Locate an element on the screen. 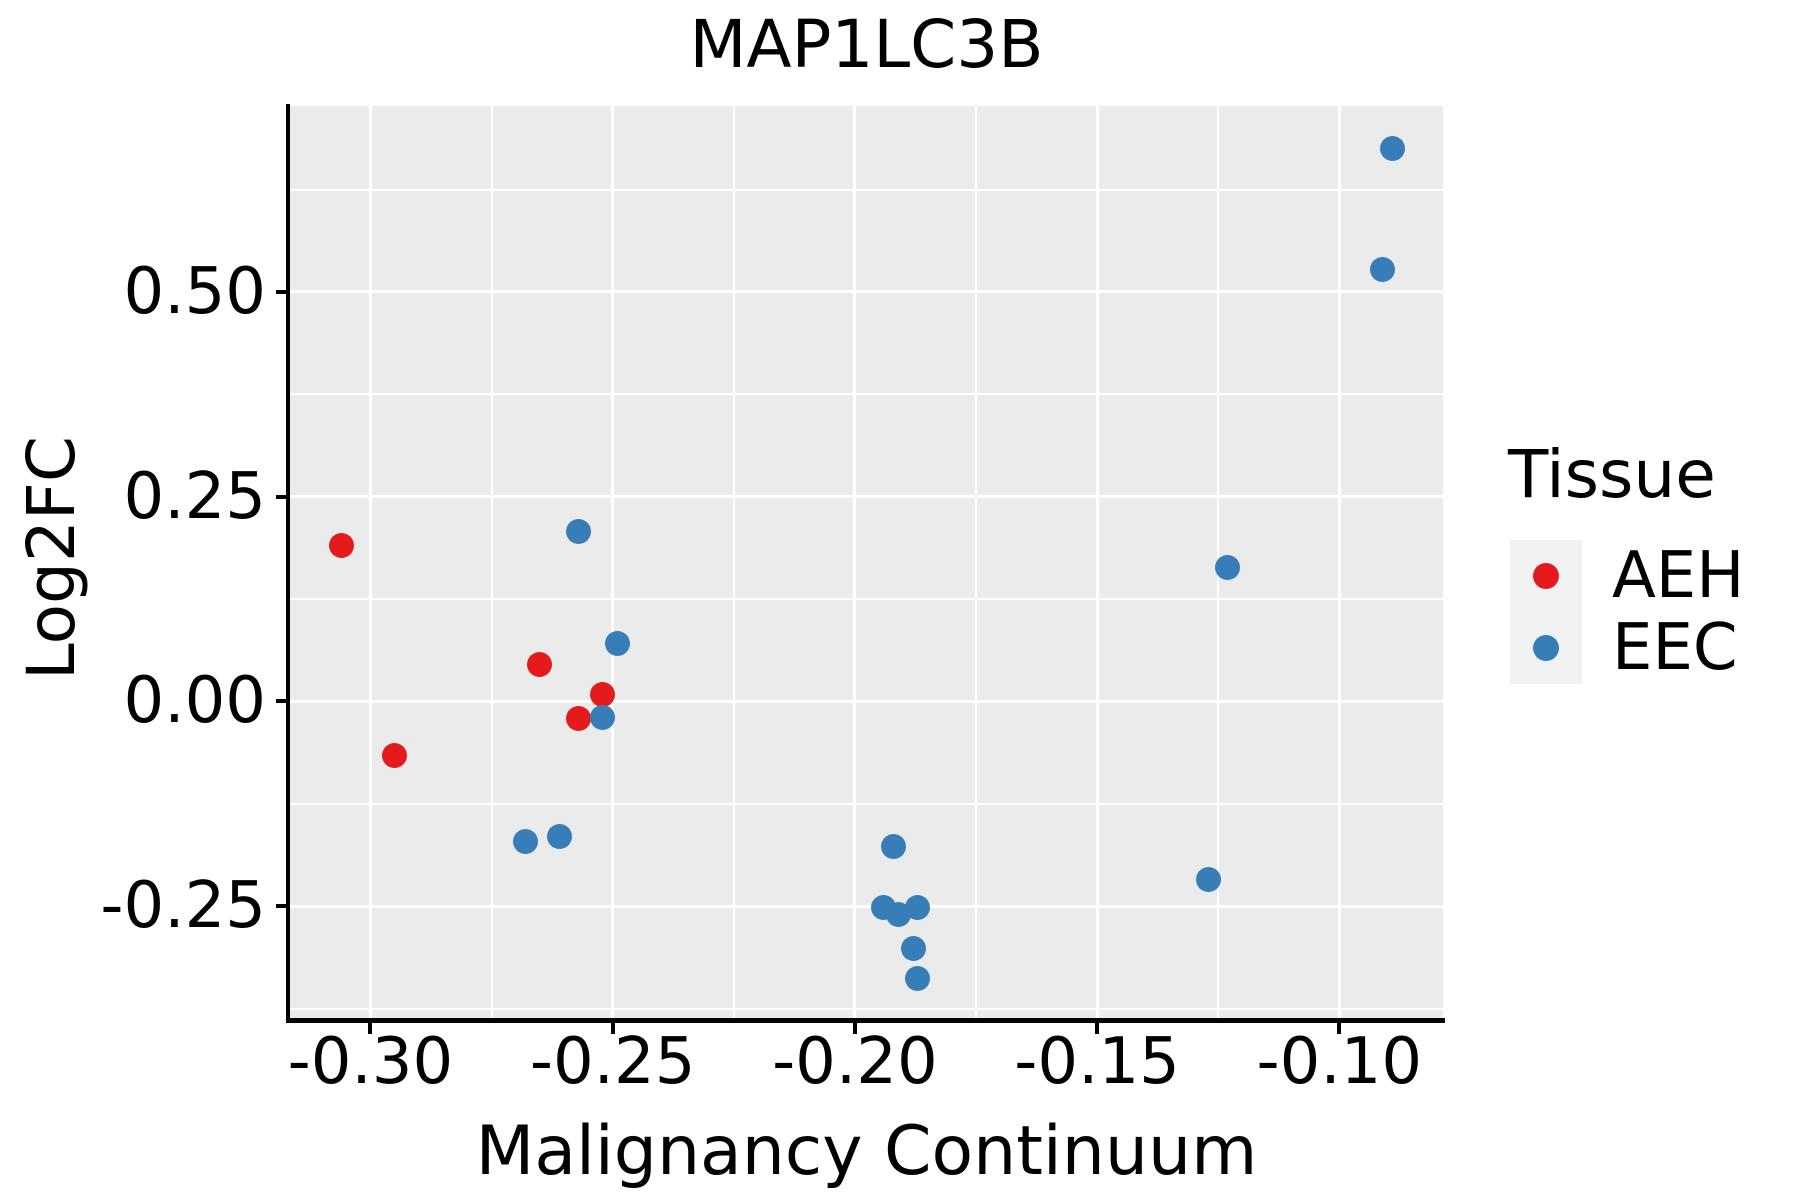  y-tick-label: 0.50 is located at coordinates (195, 291).